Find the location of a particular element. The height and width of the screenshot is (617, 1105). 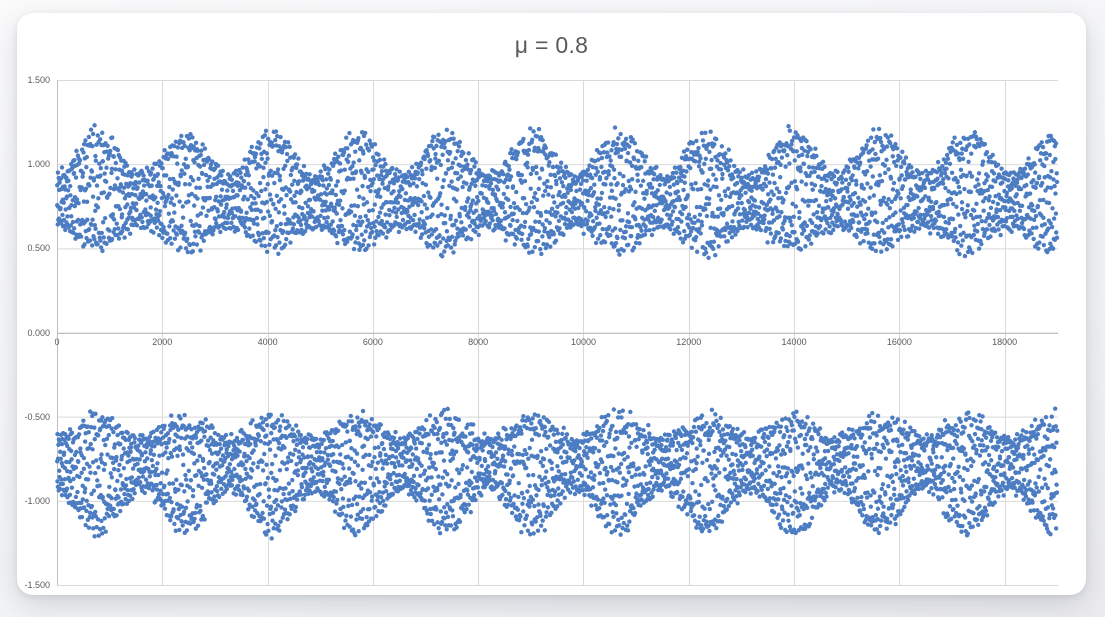

chart-title: μ = 0.8 is located at coordinates (551, 45).